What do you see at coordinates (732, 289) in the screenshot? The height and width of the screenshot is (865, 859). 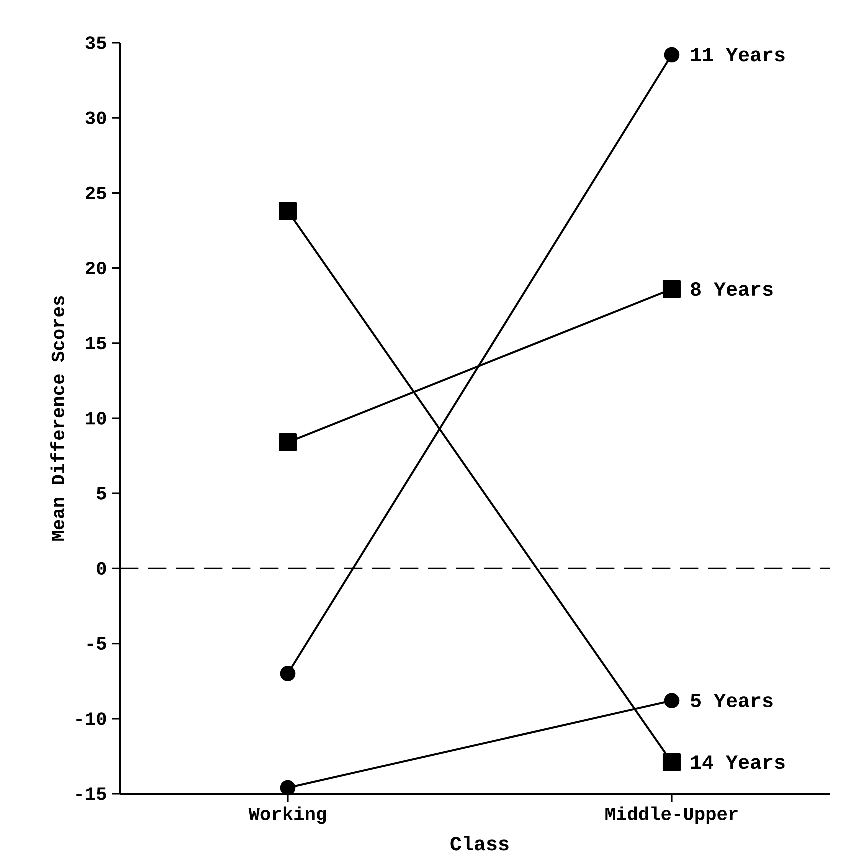 I see `series-label: 8 Years` at bounding box center [732, 289].